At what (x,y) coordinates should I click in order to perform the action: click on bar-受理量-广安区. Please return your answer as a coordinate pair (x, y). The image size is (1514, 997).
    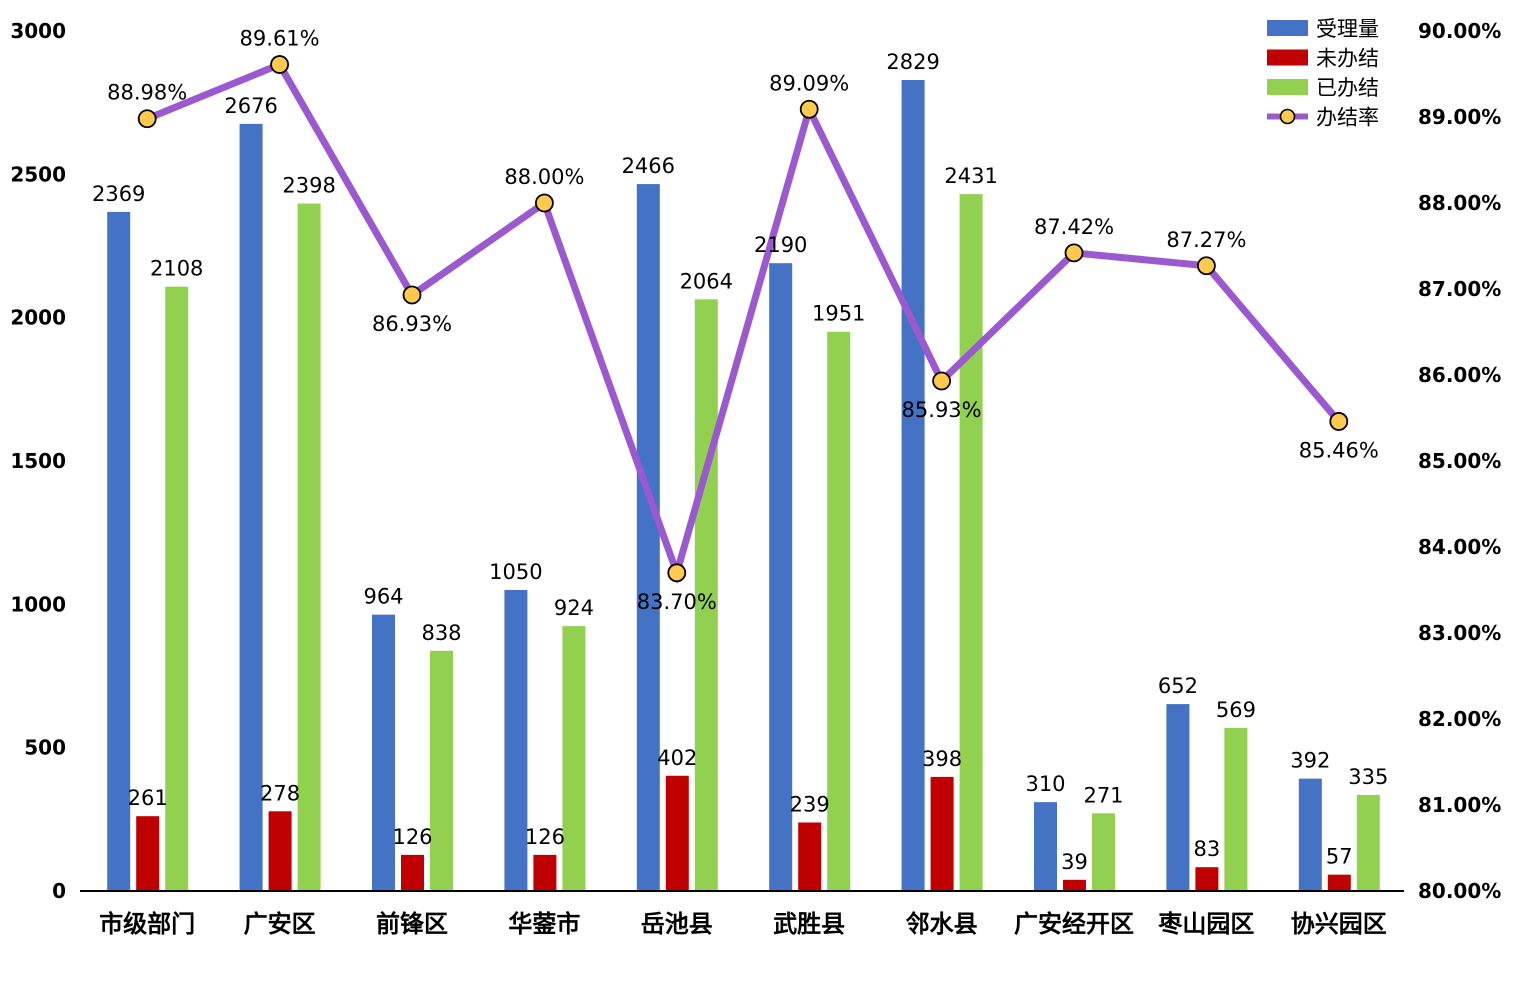
    Looking at the image, I should click on (251, 507).